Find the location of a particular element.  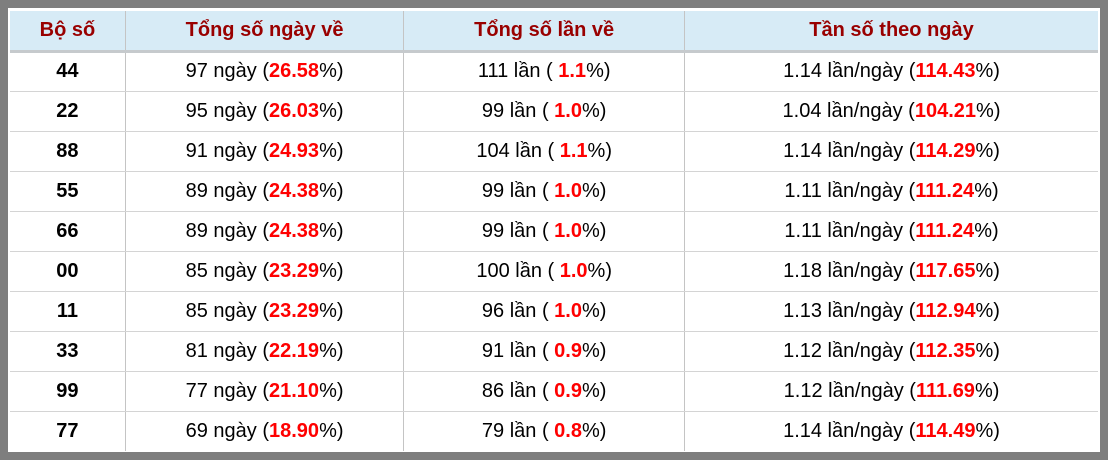

column-header-pair: Bộ số is located at coordinates (68, 32).